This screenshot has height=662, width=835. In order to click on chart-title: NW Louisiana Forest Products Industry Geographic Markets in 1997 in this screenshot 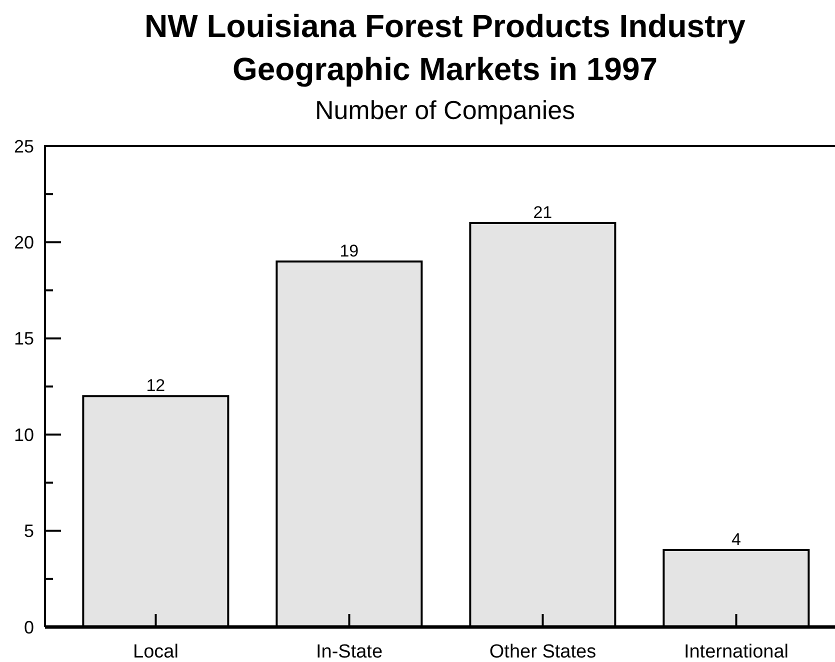, I will do `click(445, 48)`.